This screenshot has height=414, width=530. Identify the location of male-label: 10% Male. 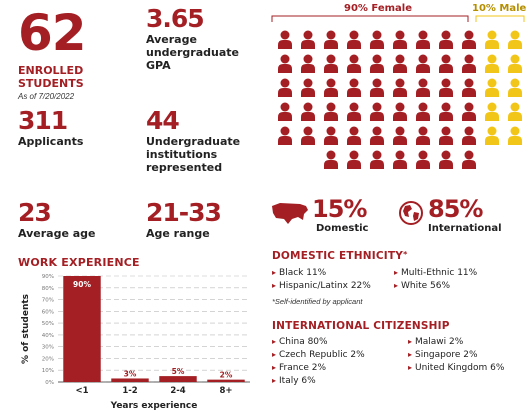
(499, 8).